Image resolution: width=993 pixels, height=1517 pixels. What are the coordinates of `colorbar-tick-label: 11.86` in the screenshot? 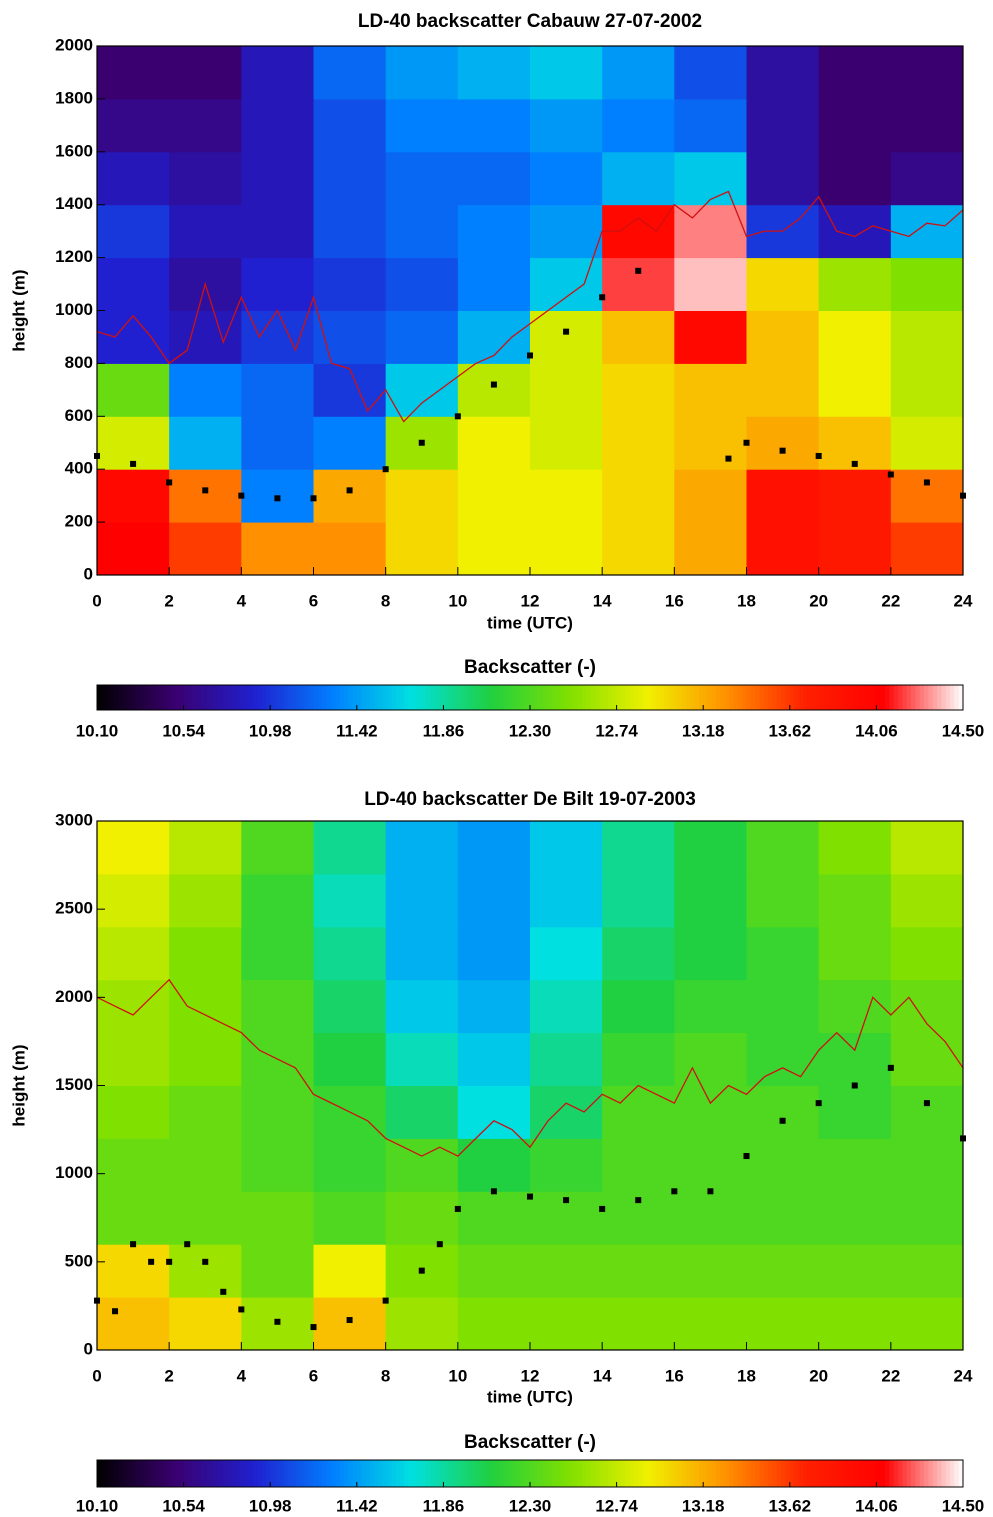 It's located at (444, 730).